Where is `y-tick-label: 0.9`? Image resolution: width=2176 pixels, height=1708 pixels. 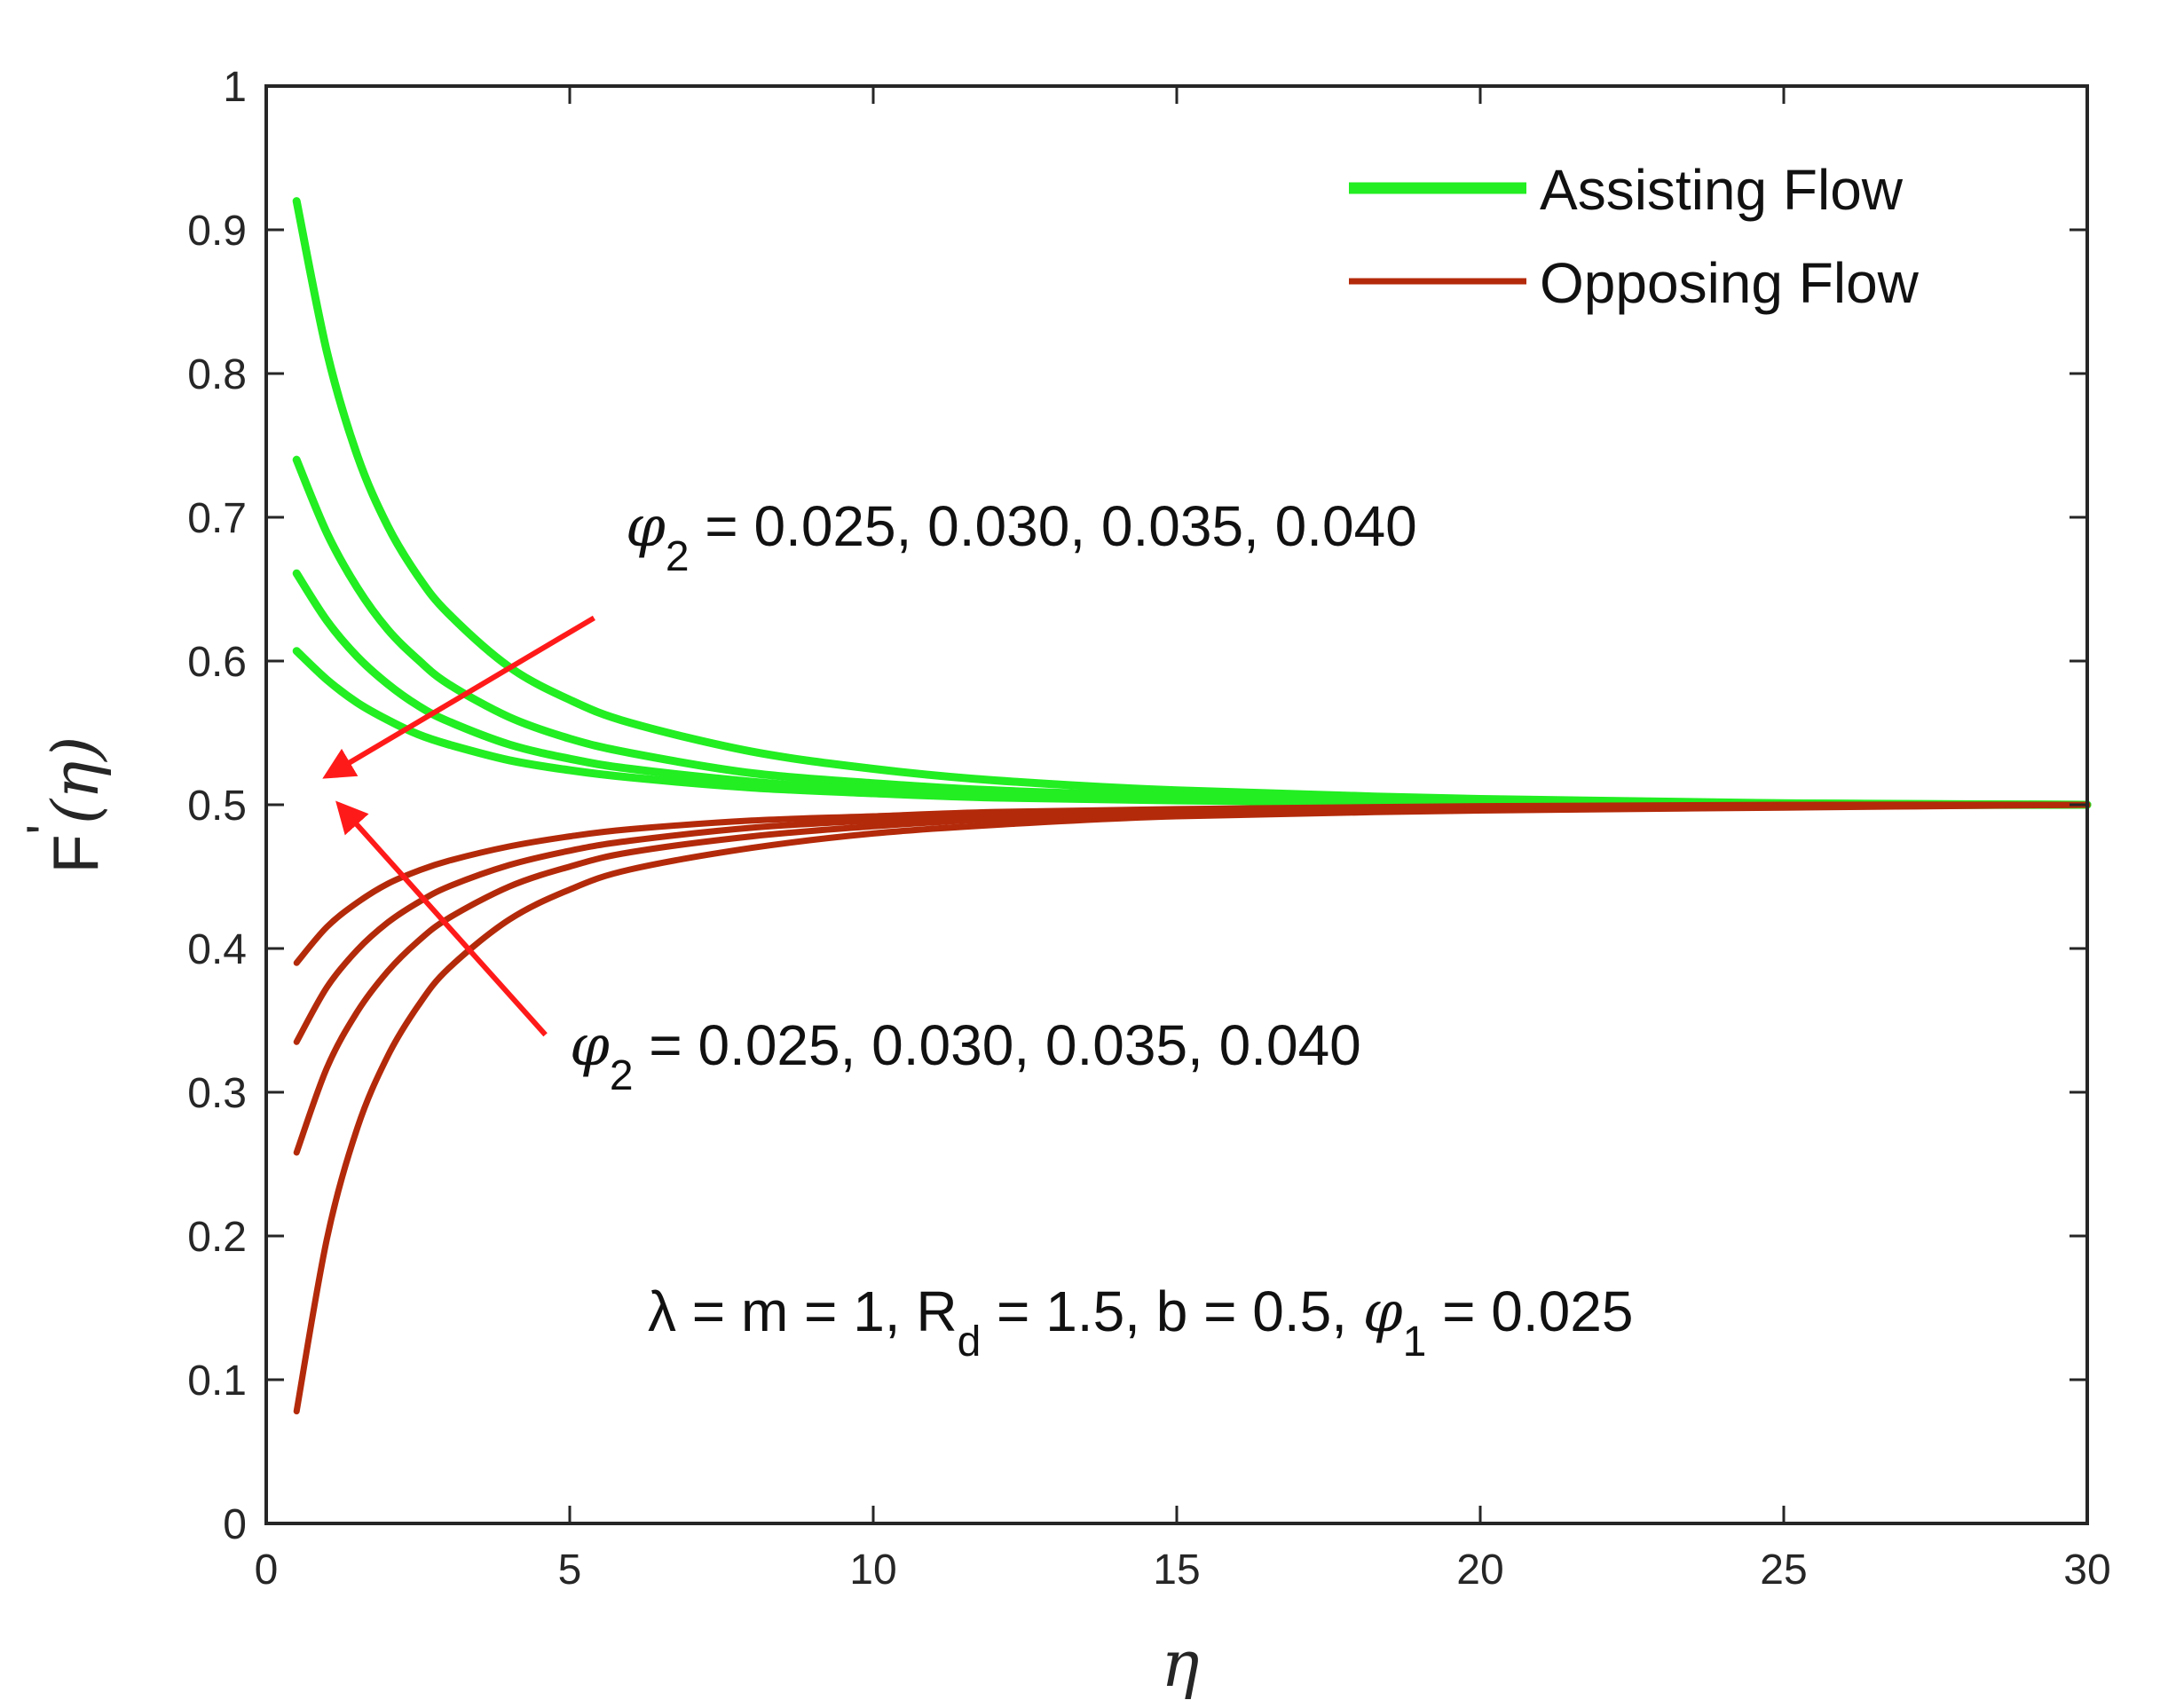
y-tick-label: 0.9 is located at coordinates (217, 232).